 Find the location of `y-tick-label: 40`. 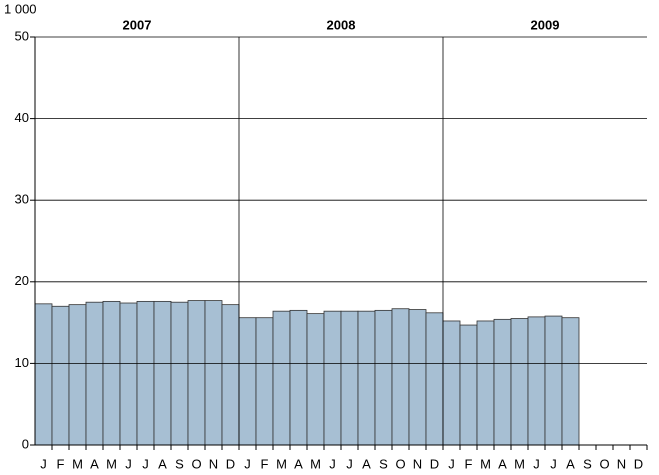

y-tick-label: 40 is located at coordinates (22, 117).